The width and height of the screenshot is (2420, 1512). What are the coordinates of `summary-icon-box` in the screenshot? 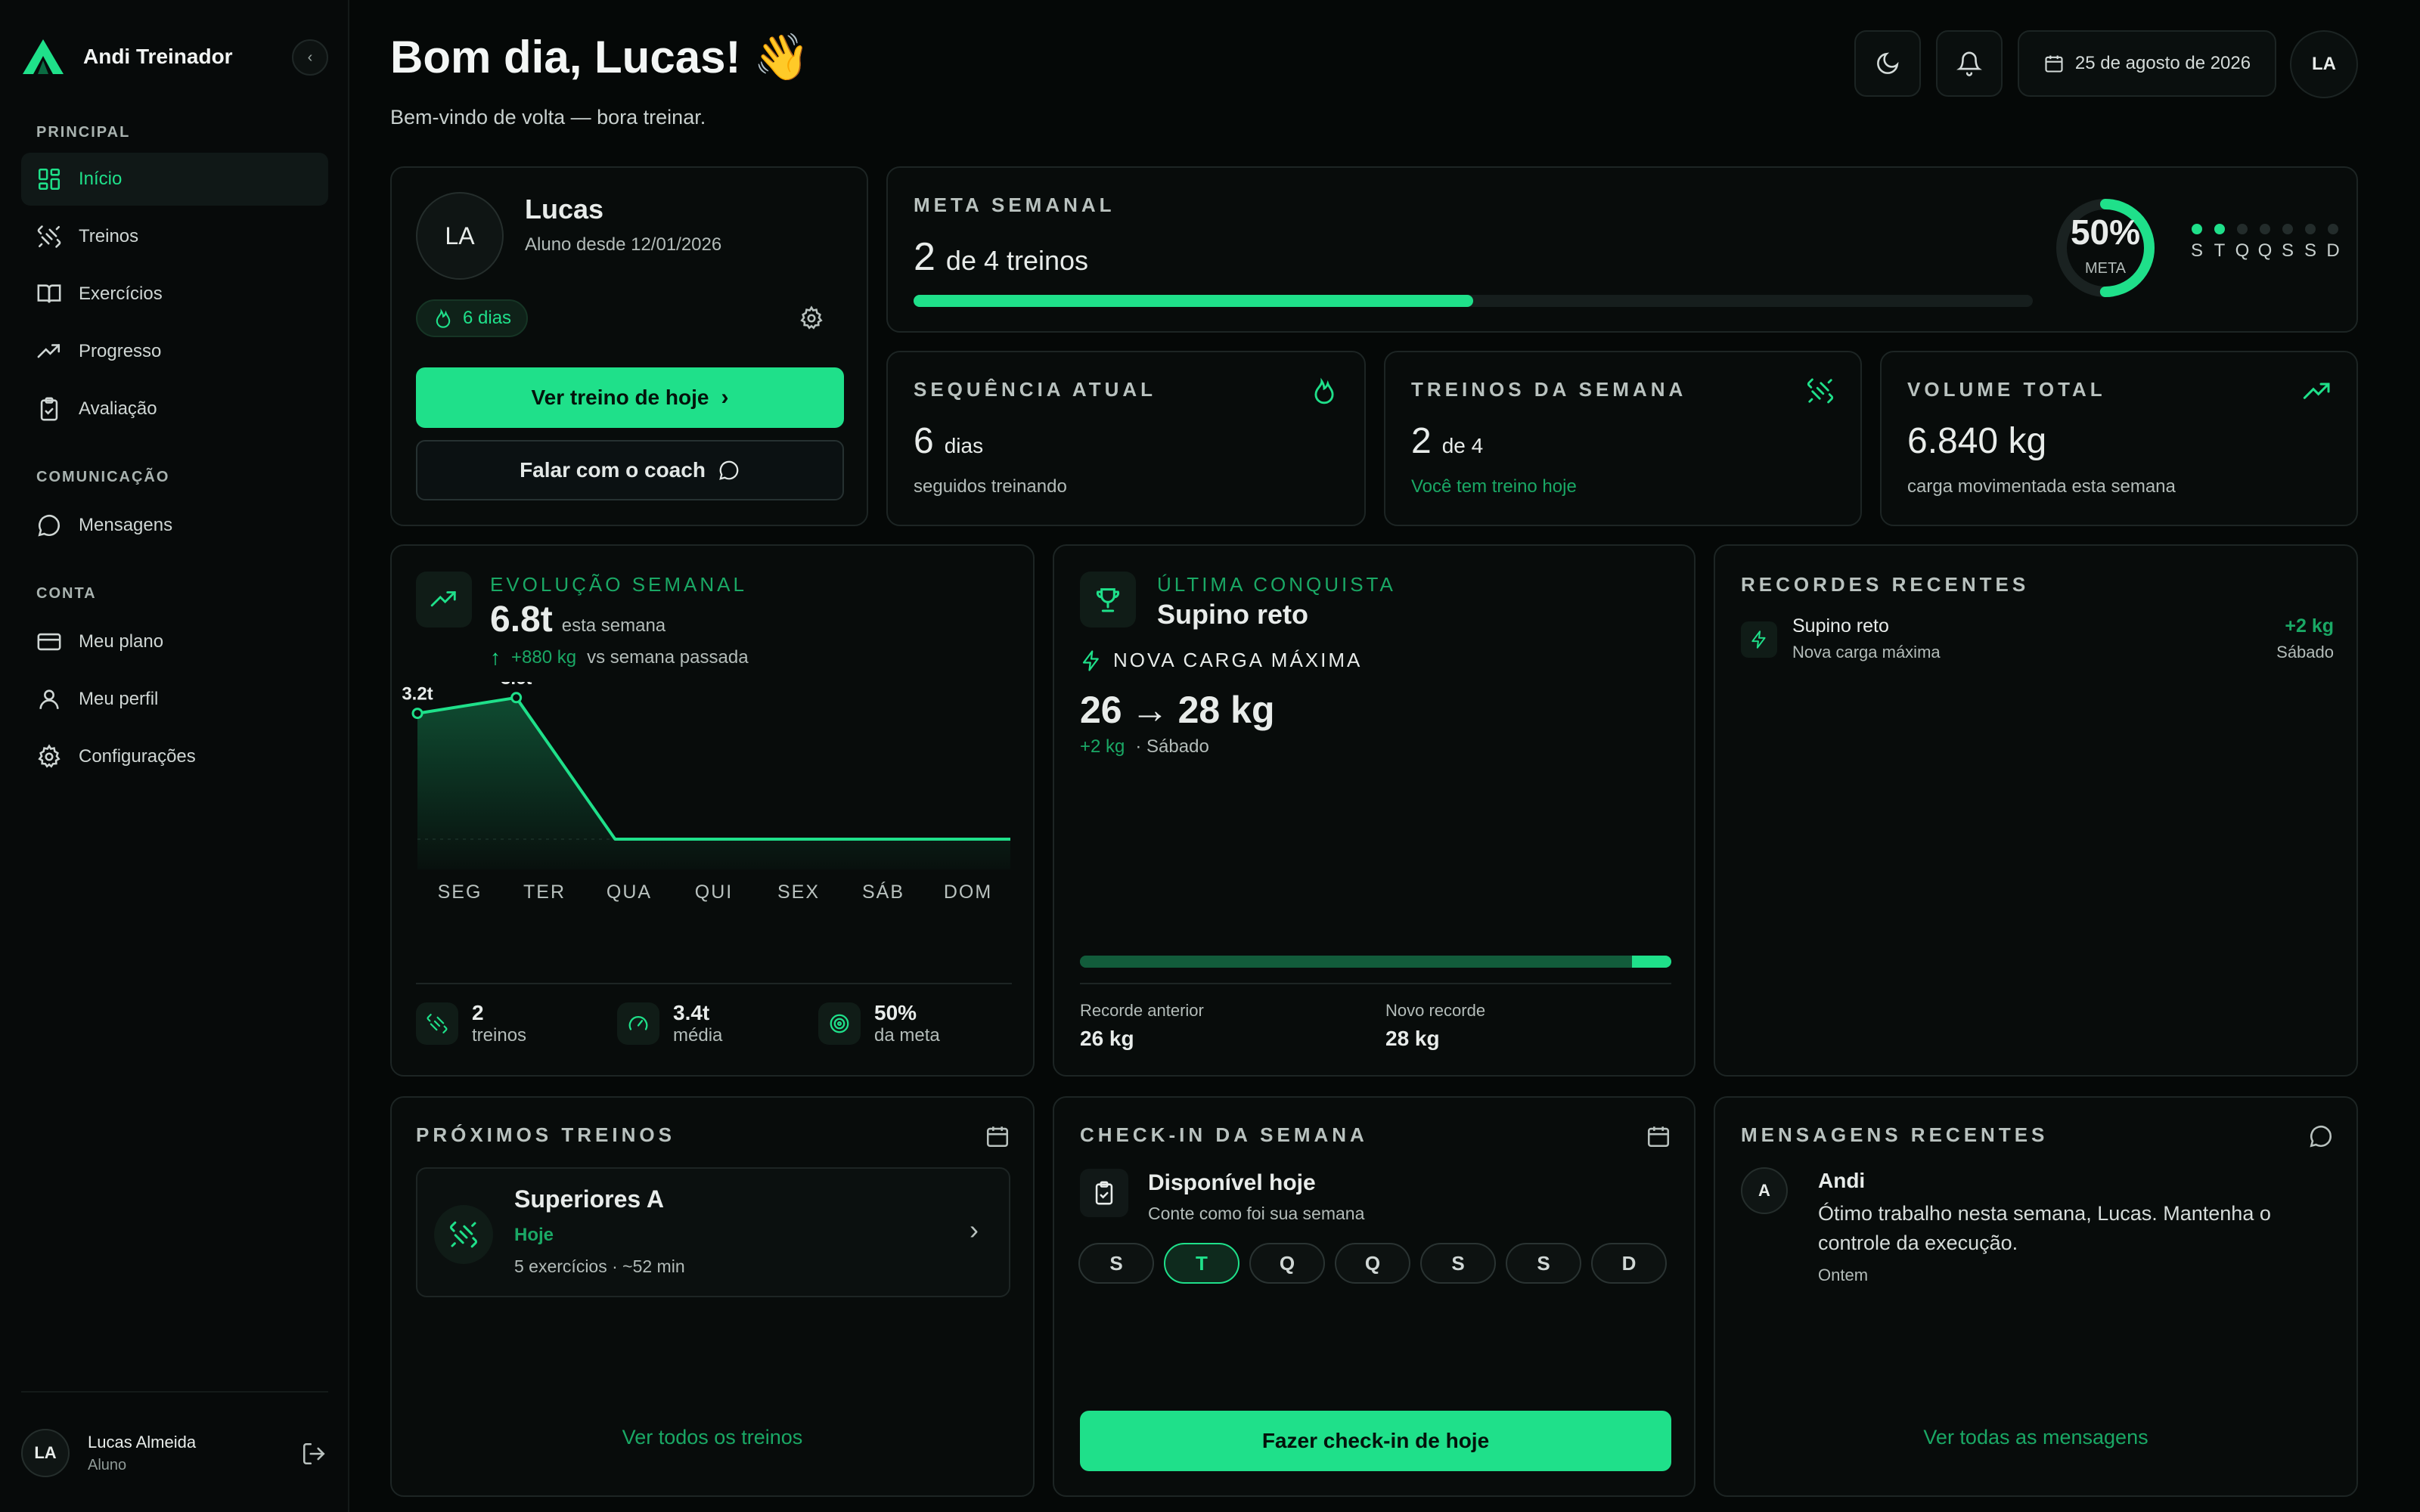 It's located at (839, 1024).